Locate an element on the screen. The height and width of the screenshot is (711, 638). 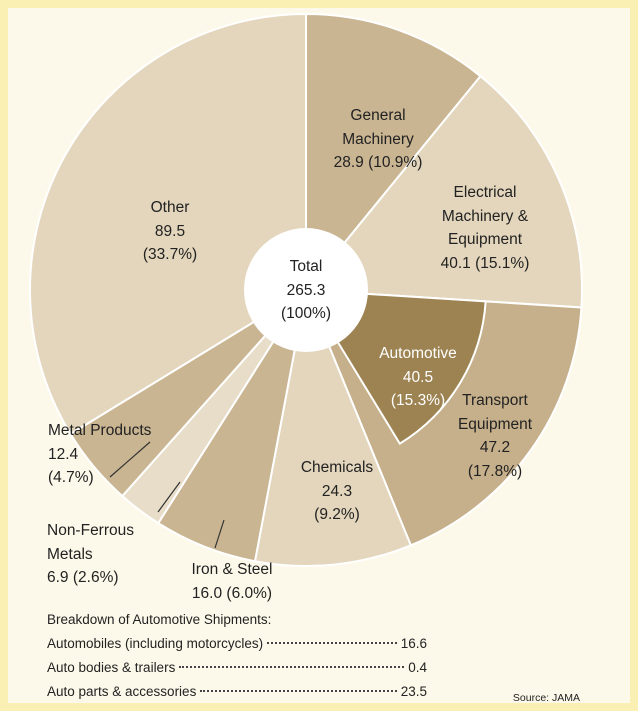
slice-label: Chemicals 24.3 (9.2%) is located at coordinates (337, 491).